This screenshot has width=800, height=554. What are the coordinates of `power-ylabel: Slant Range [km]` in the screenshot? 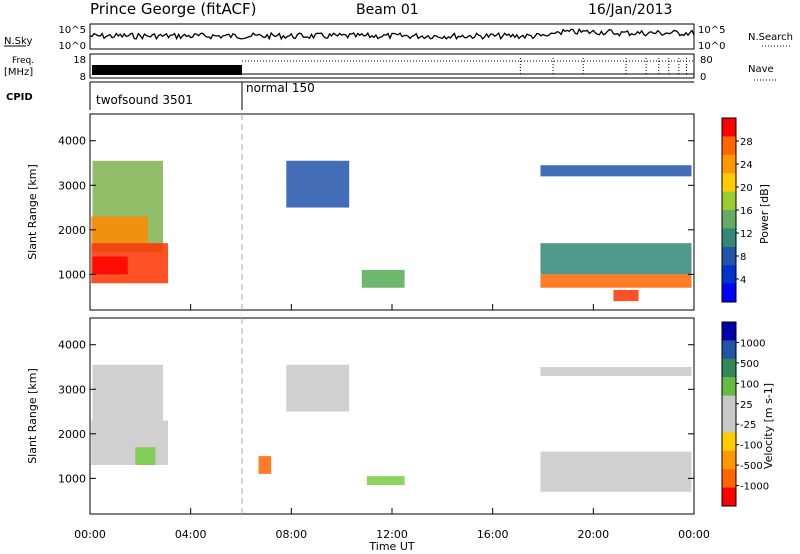 It's located at (32, 212).